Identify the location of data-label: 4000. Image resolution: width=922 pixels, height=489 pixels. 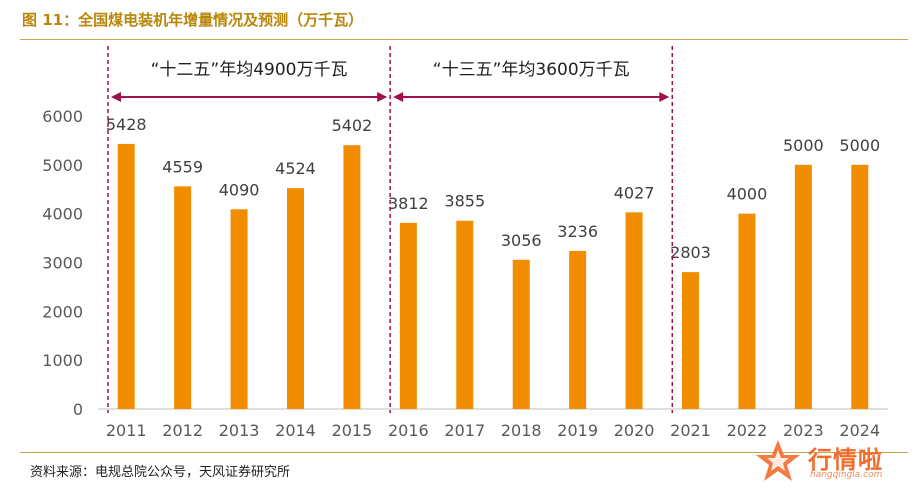
(747, 194).